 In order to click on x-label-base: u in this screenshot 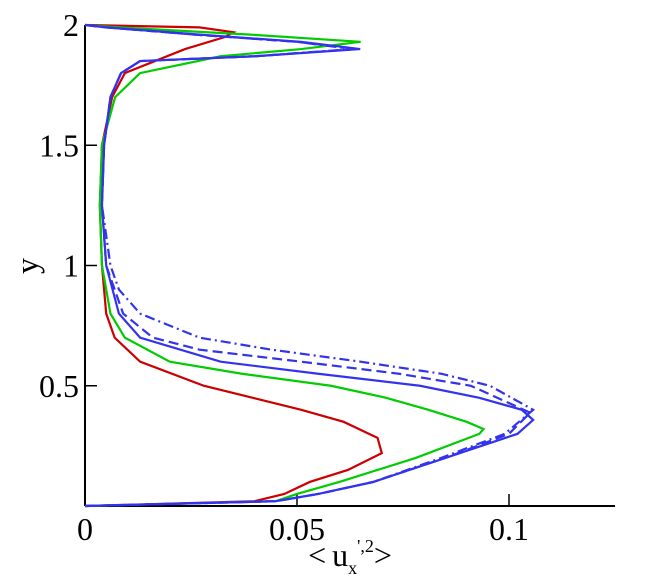, I will do `click(340, 555)`.